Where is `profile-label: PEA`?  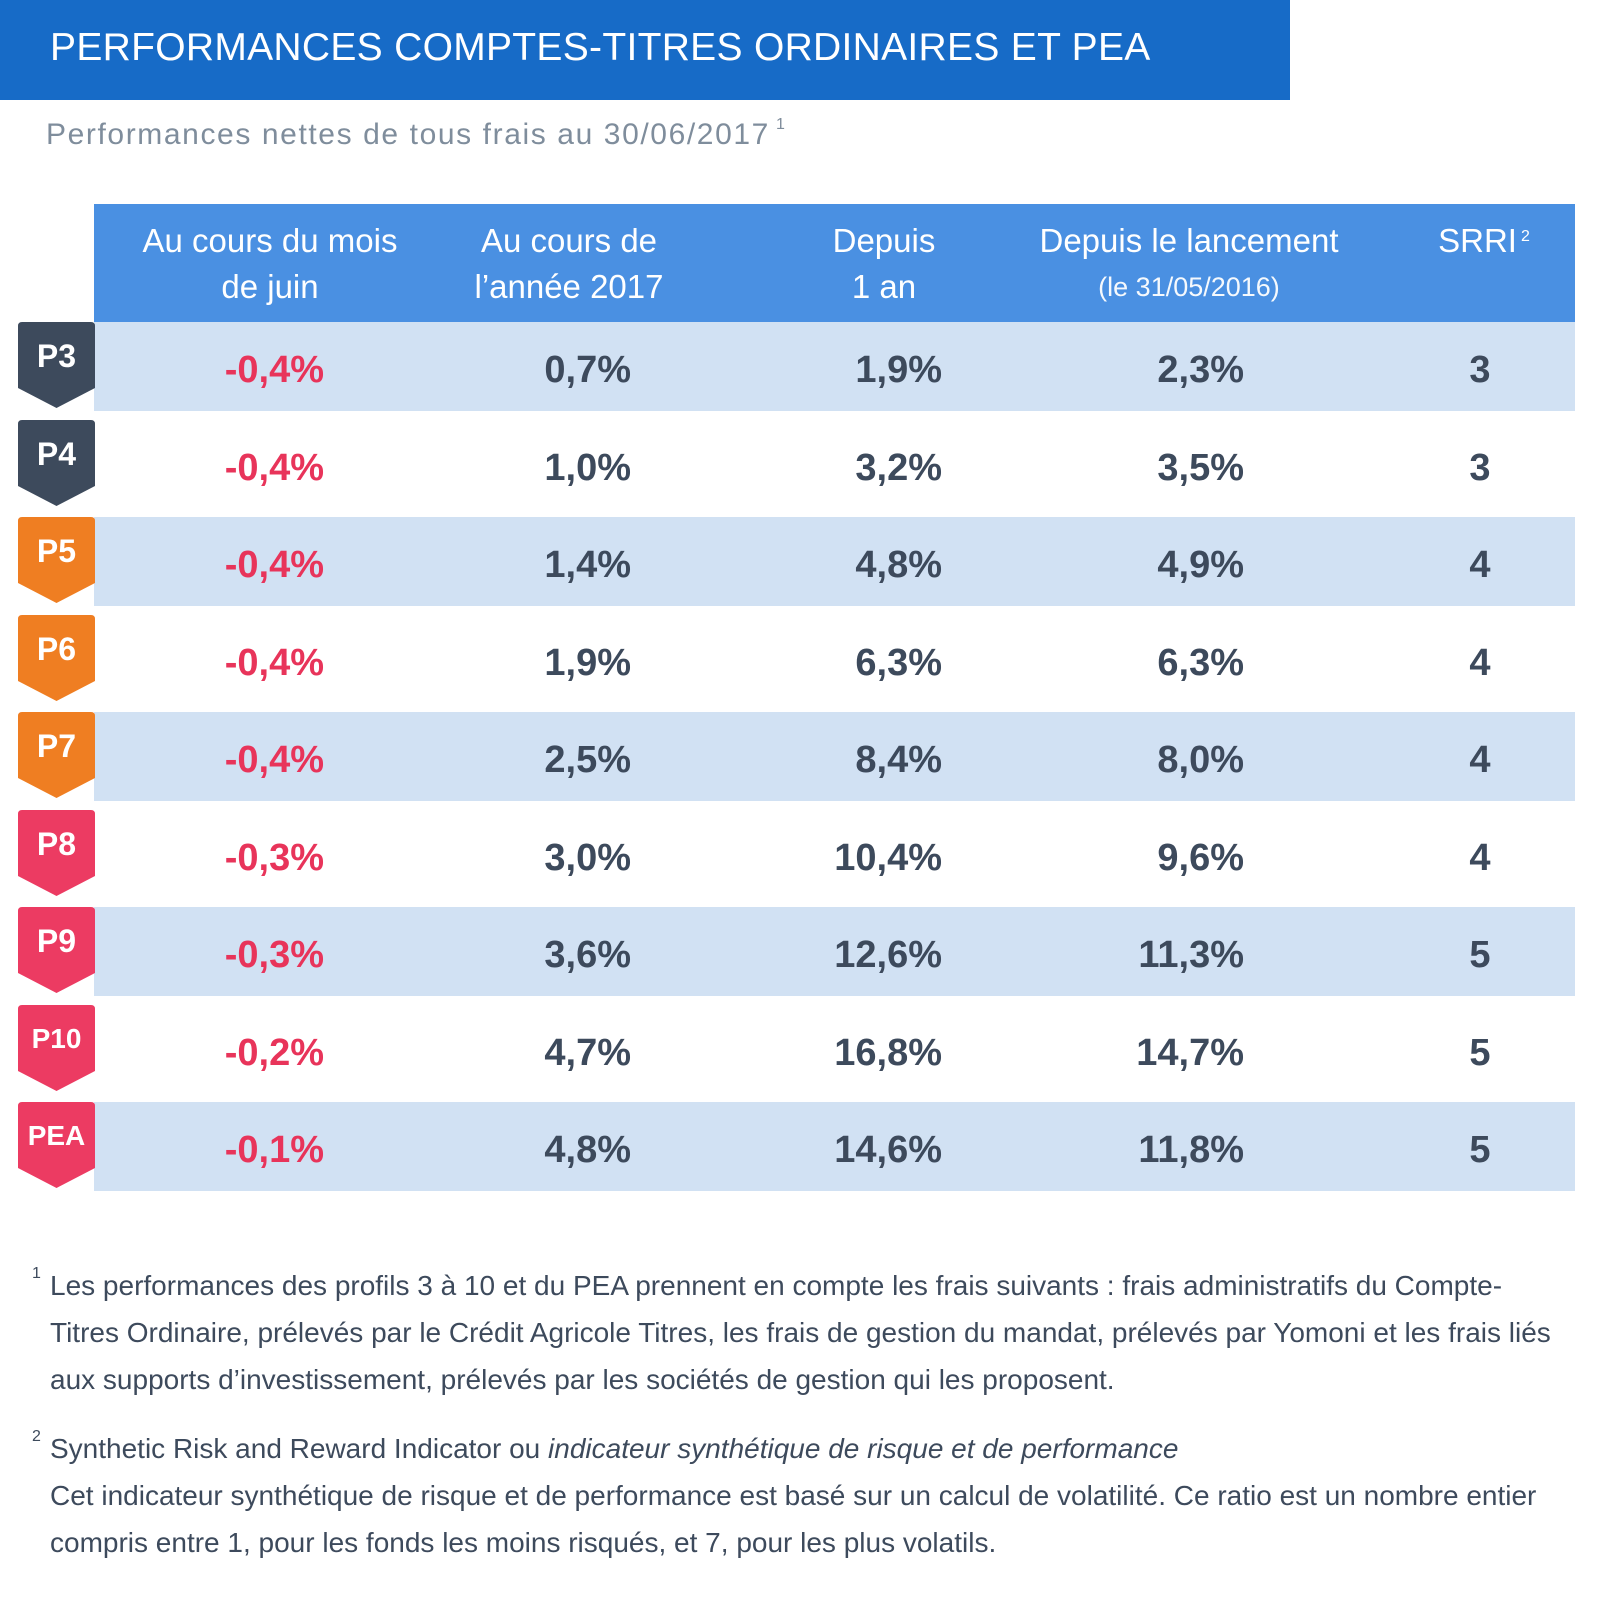
profile-label: PEA is located at coordinates (56, 1135).